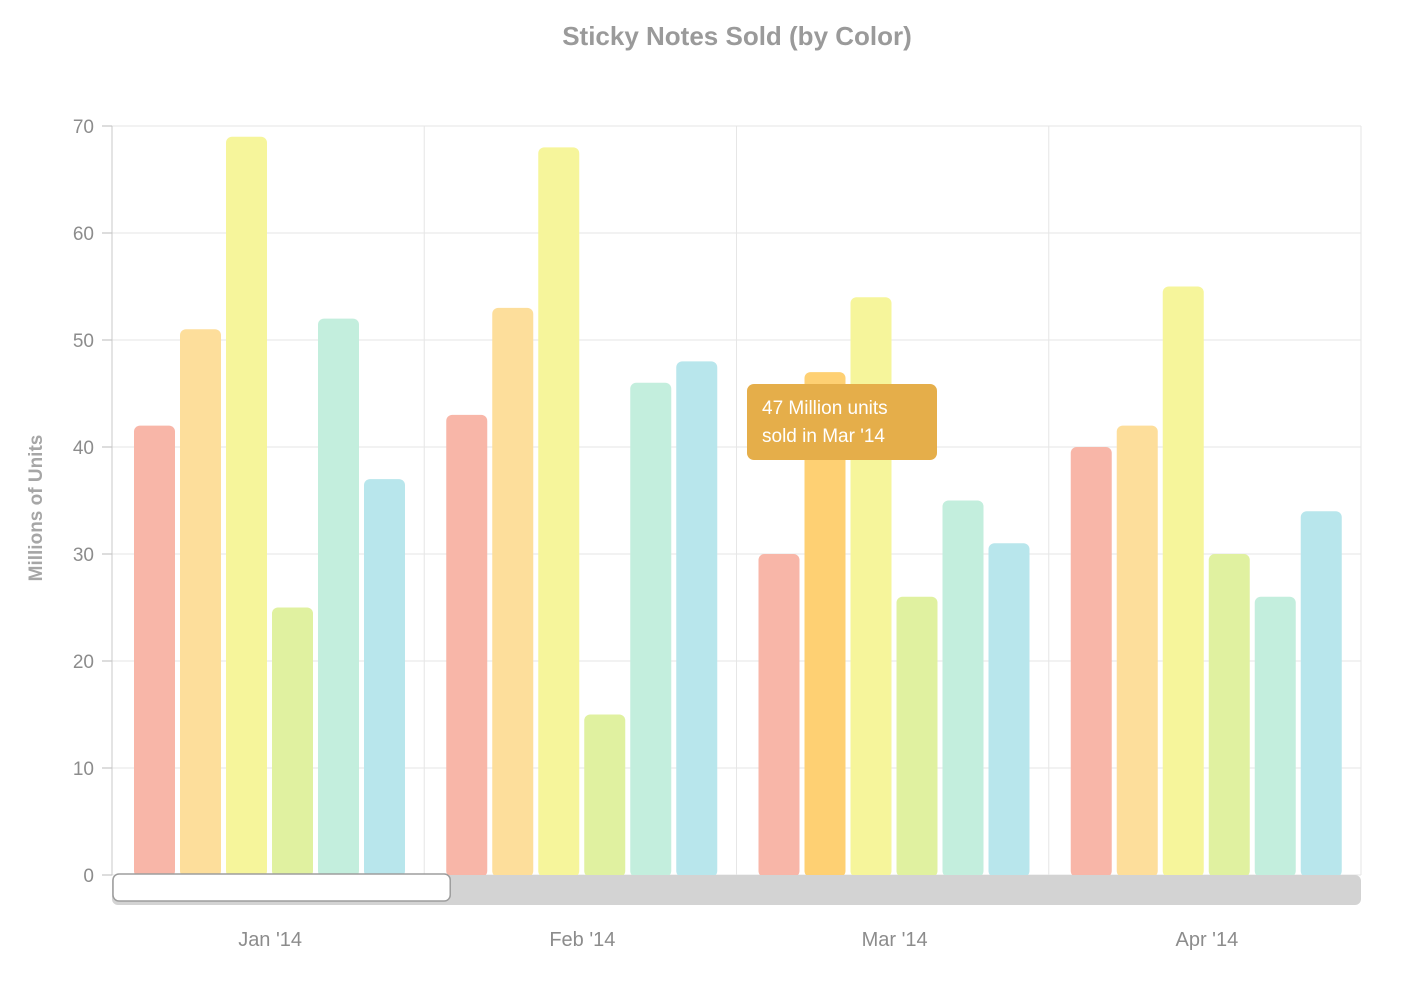 This screenshot has height=982, width=1420. What do you see at coordinates (842, 422) in the screenshot?
I see `tooltip: 47 Million units sold in Mar '14` at bounding box center [842, 422].